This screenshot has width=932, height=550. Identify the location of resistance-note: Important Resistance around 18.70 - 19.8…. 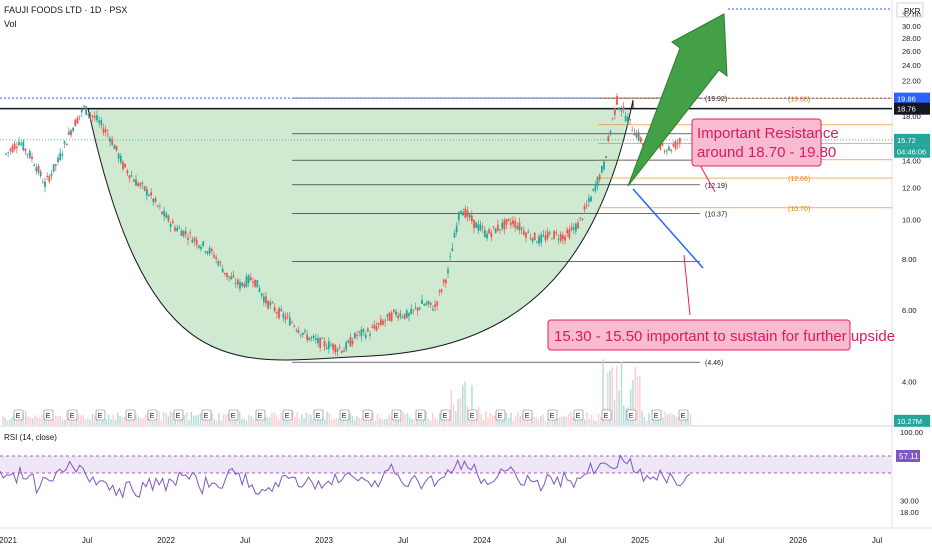
(765, 142).